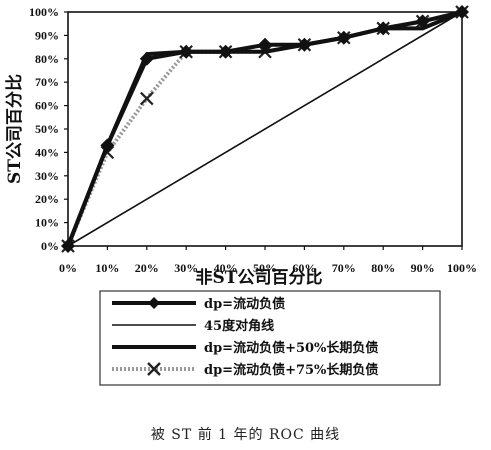  Describe the element at coordinates (44, 12) in the screenshot. I see `y-tick-label: 100%` at that location.